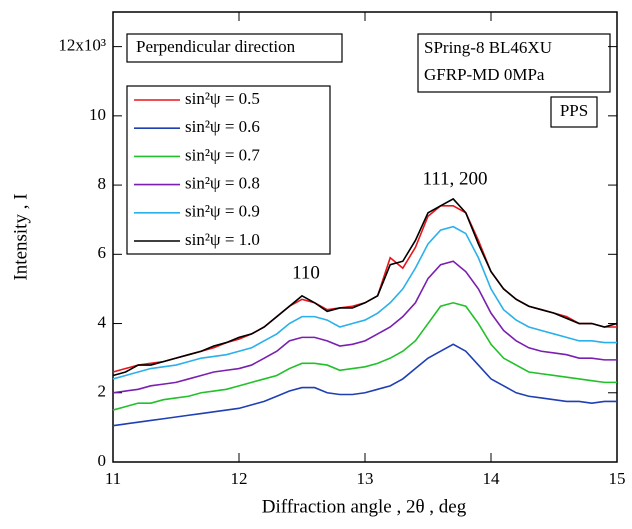 This screenshot has height=529, width=632. I want to click on legend-label: sin²ψ = 0.7, so click(222, 154).